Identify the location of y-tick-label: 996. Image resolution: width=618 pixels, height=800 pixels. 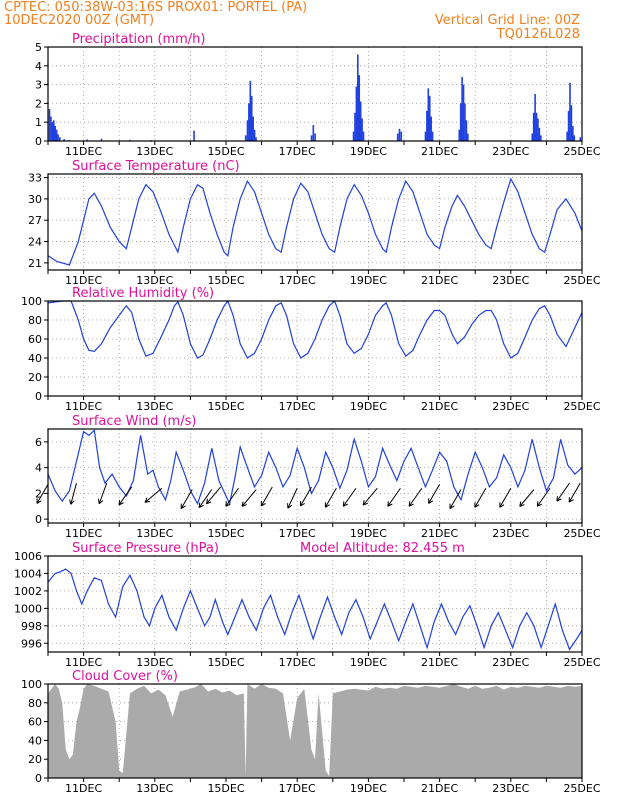
(31, 643).